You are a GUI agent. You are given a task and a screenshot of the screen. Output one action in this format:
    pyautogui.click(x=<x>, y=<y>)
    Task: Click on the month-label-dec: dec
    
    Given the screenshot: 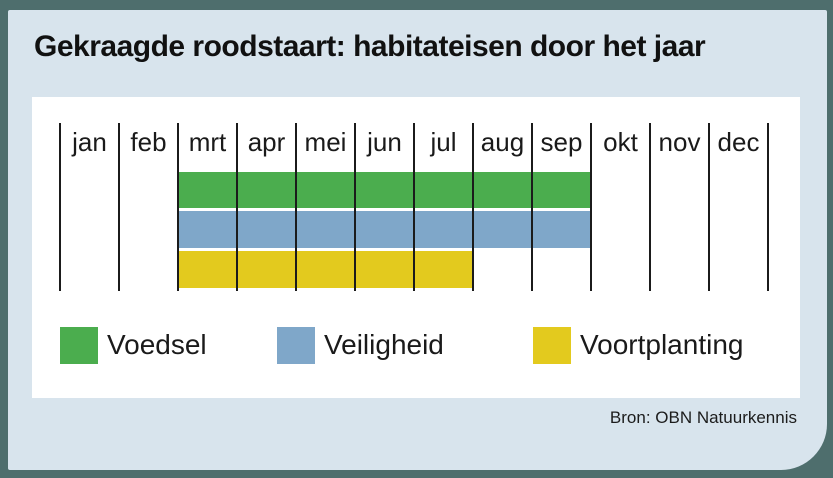 What is the action you would take?
    pyautogui.click(x=738, y=142)
    